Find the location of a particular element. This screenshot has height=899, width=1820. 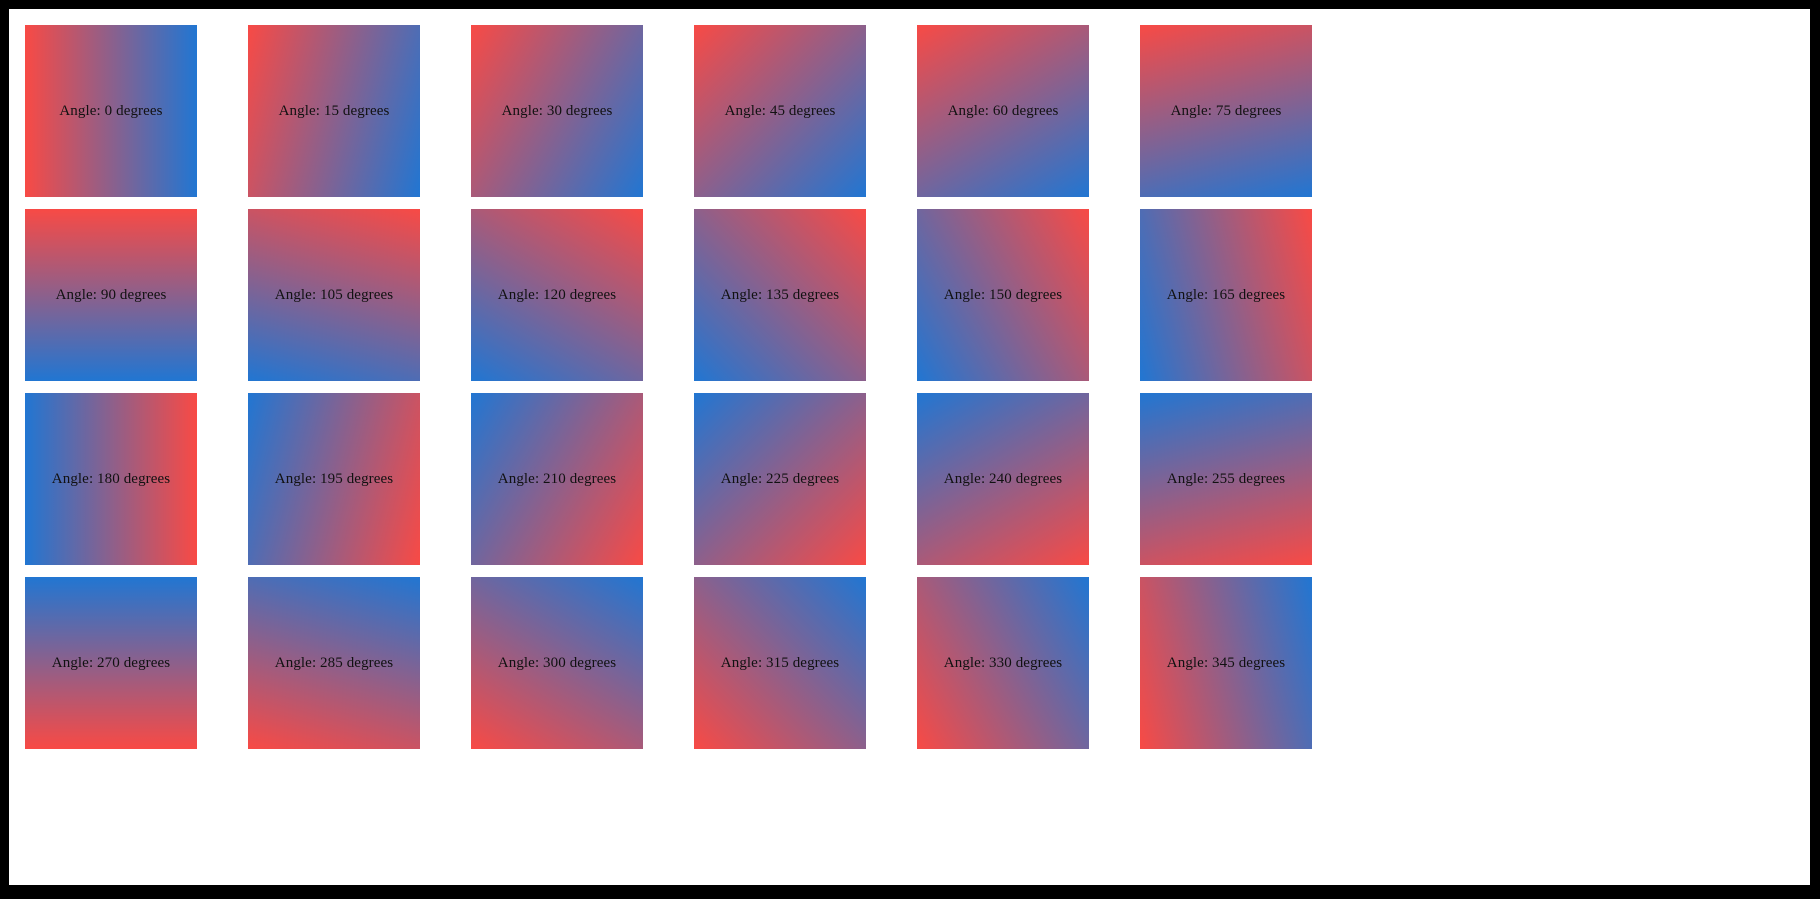

gradient-tile: Angle: 330 degrees is located at coordinates (1003, 663).